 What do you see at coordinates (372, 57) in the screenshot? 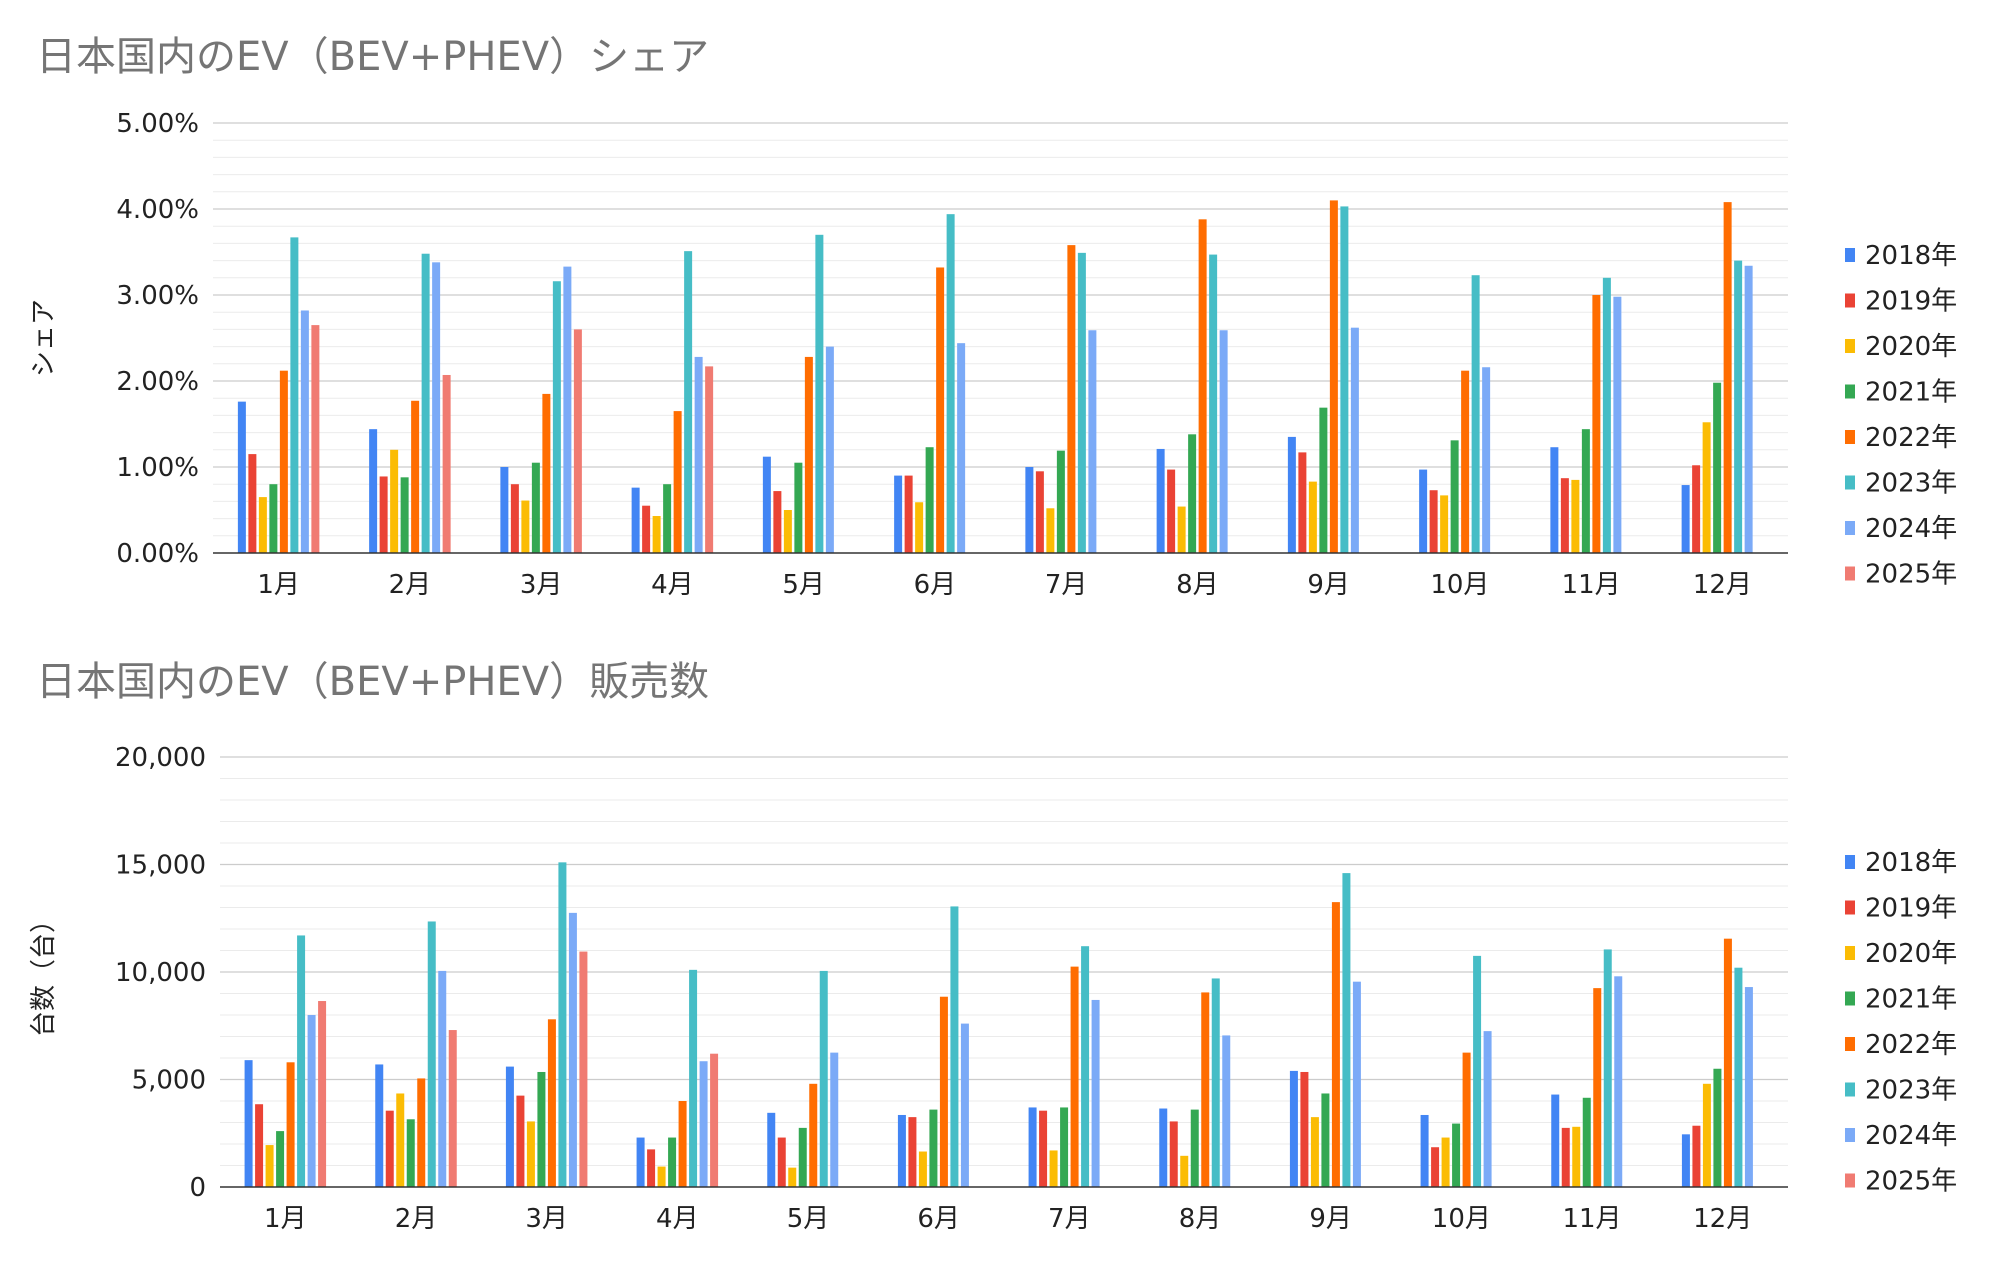
I see `share-chart-title: 日本国内のEV（BEV+PHEV）シェア` at bounding box center [372, 57].